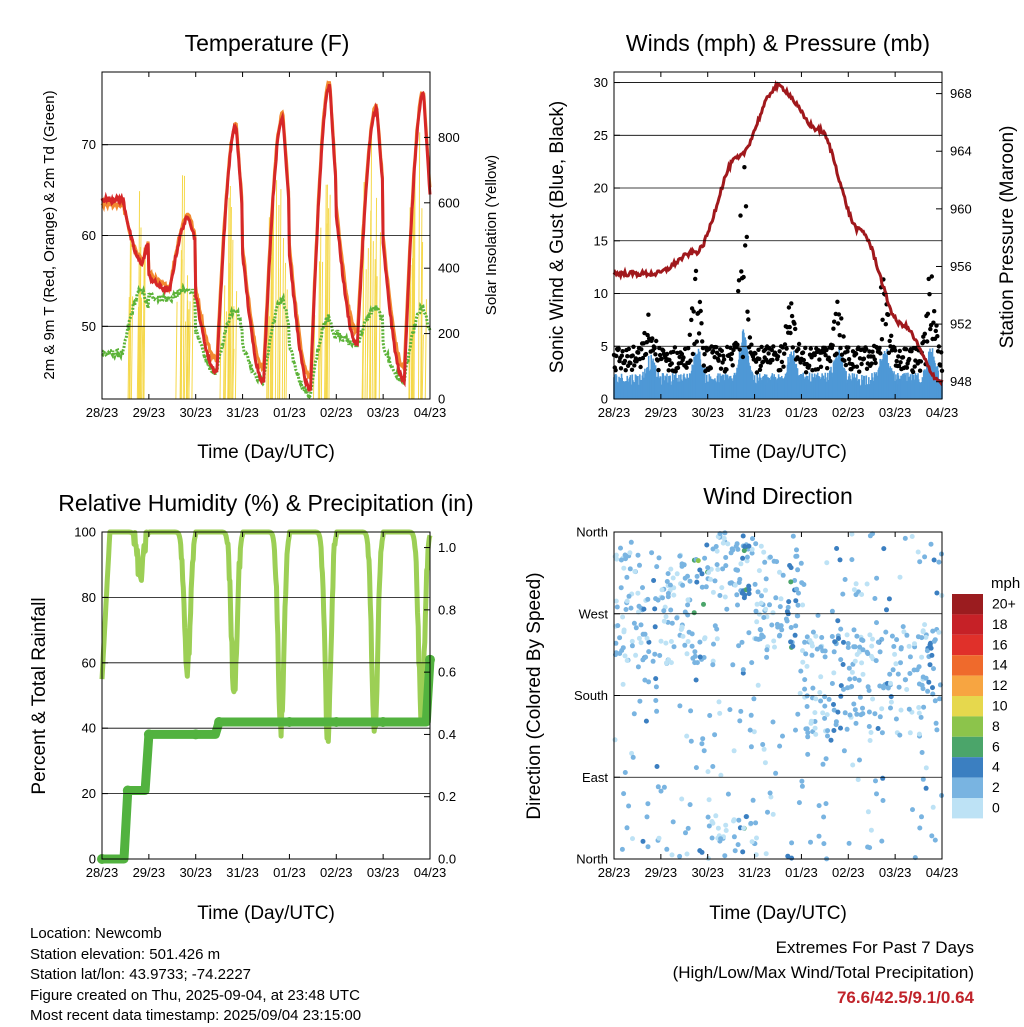 This screenshot has height=1027, width=1024. What do you see at coordinates (534, 695) in the screenshot?
I see `direction-y-label: Direction (Colored By Speed)` at bounding box center [534, 695].